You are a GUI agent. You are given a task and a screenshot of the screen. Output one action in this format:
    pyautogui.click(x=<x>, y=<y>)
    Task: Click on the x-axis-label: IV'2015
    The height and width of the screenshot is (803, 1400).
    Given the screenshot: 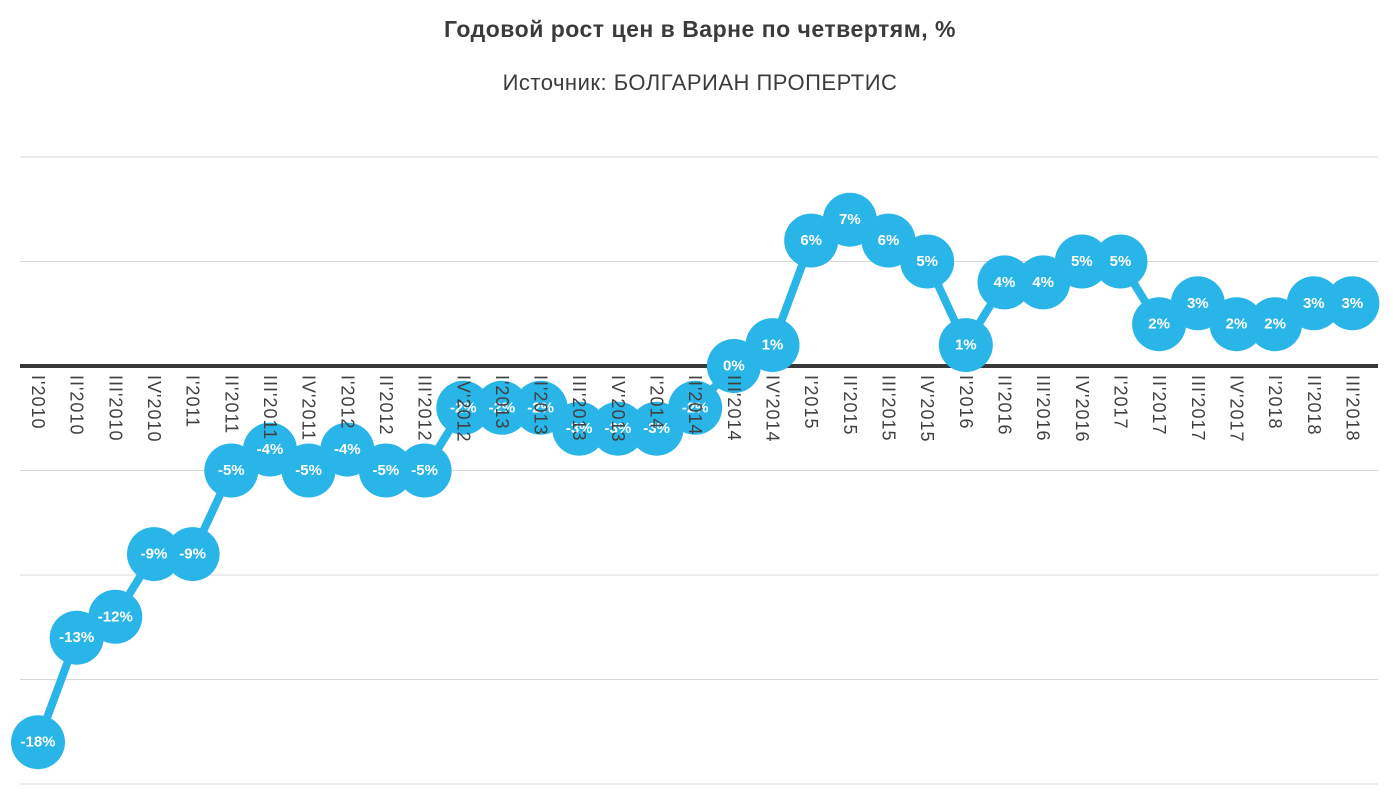 What is the action you would take?
    pyautogui.click(x=927, y=409)
    